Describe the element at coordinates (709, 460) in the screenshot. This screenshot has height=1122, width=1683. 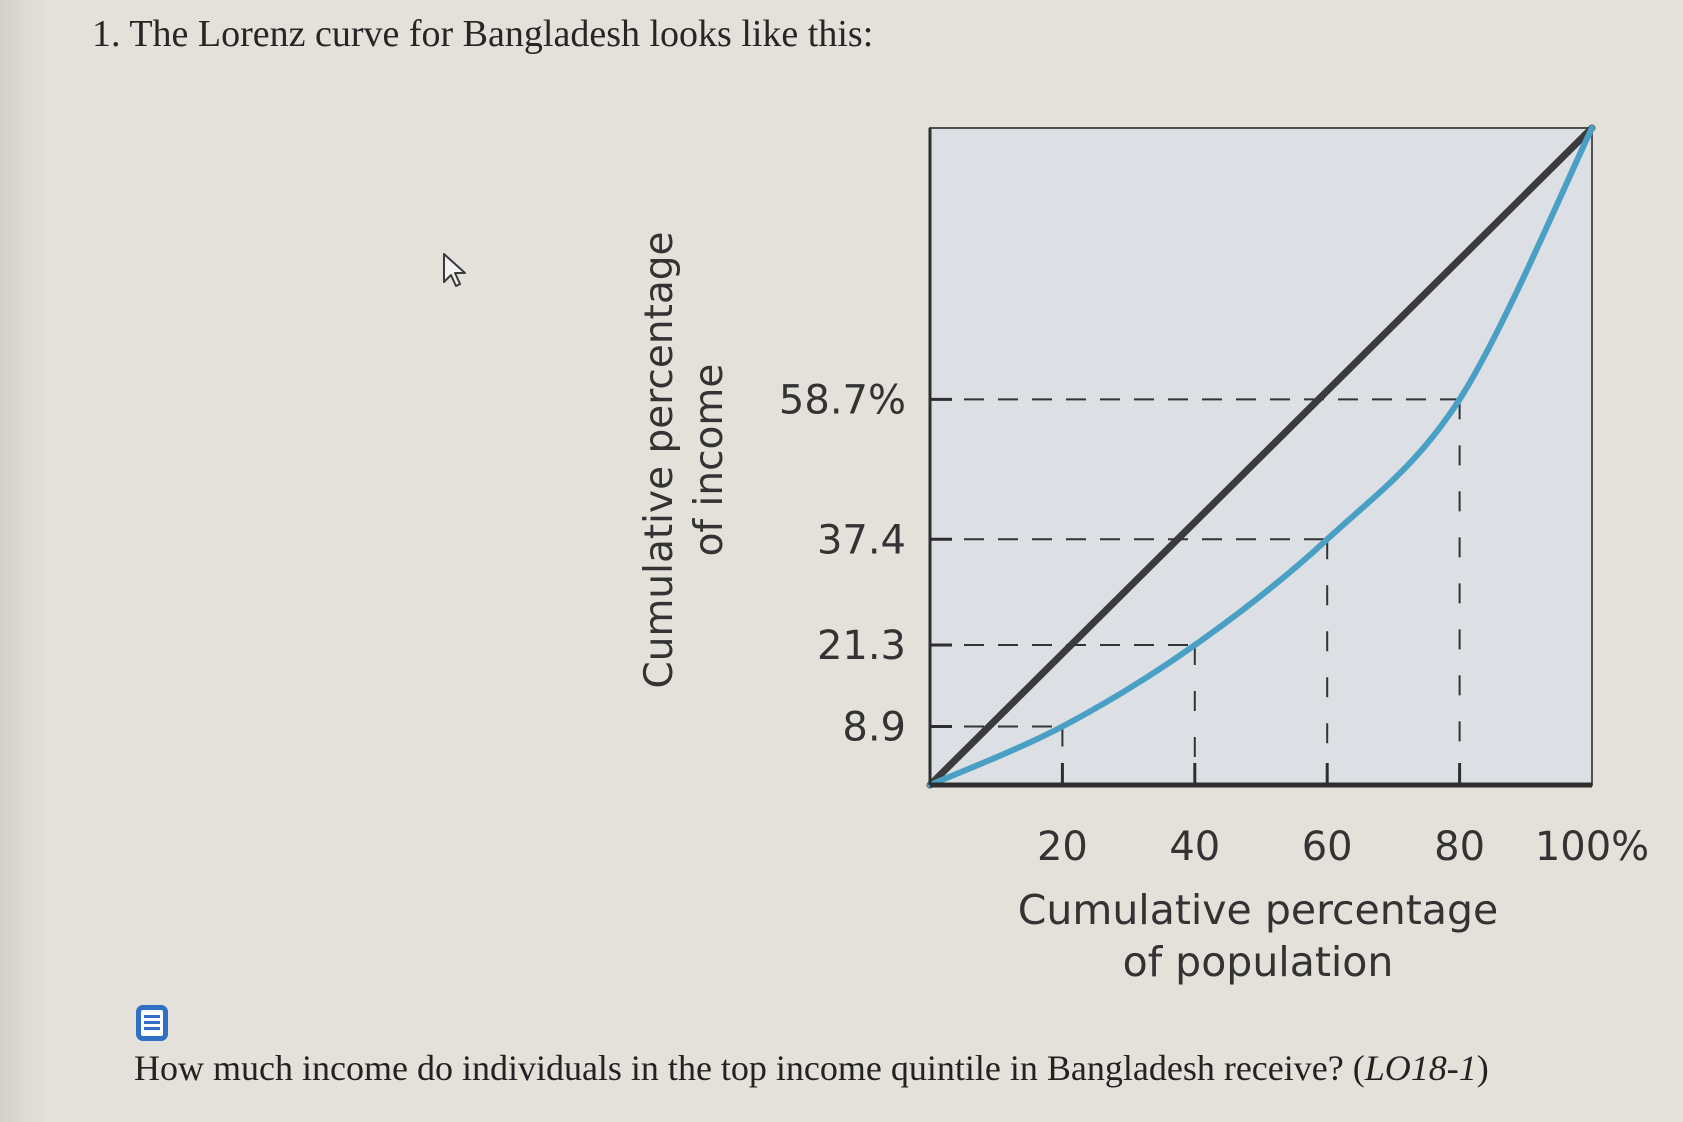
I see `y-axis-label-line-2: of income` at that location.